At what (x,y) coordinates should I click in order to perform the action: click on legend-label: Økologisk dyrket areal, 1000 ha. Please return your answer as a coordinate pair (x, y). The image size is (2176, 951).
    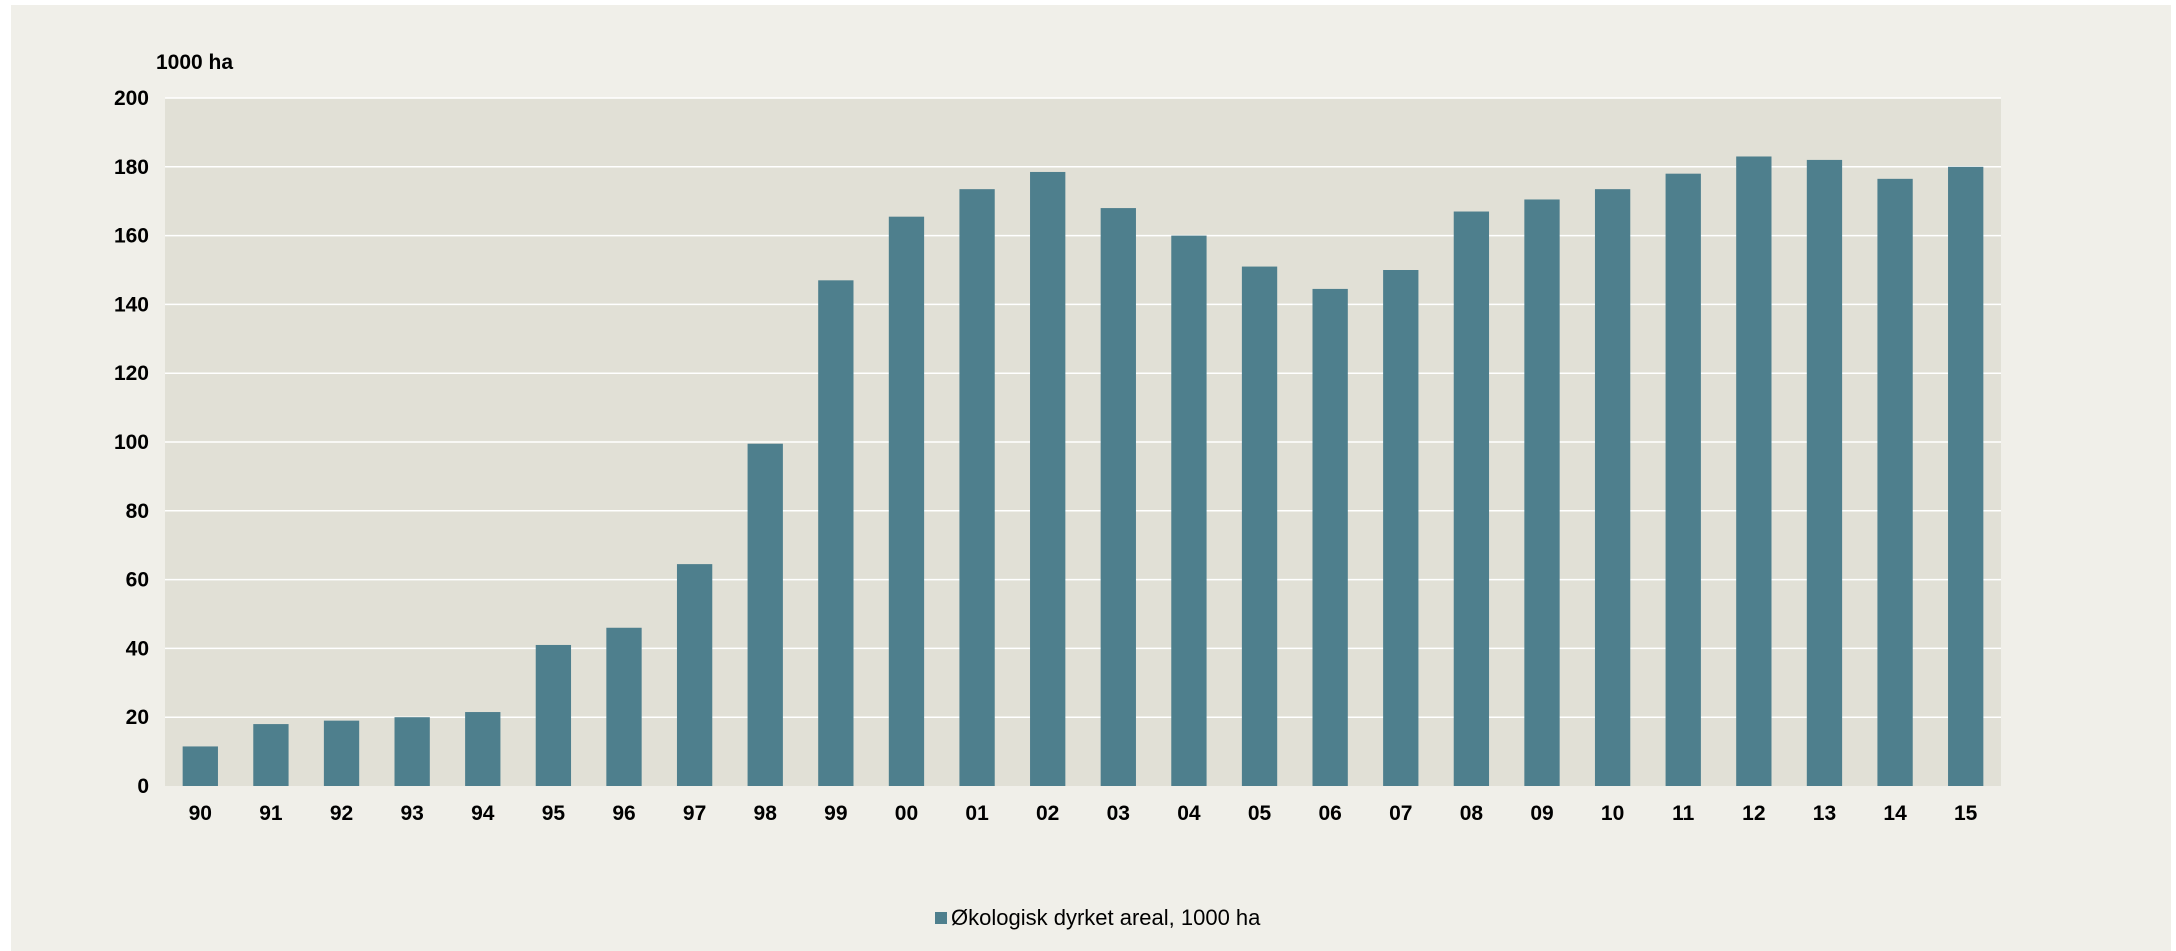
    Looking at the image, I should click on (1106, 917).